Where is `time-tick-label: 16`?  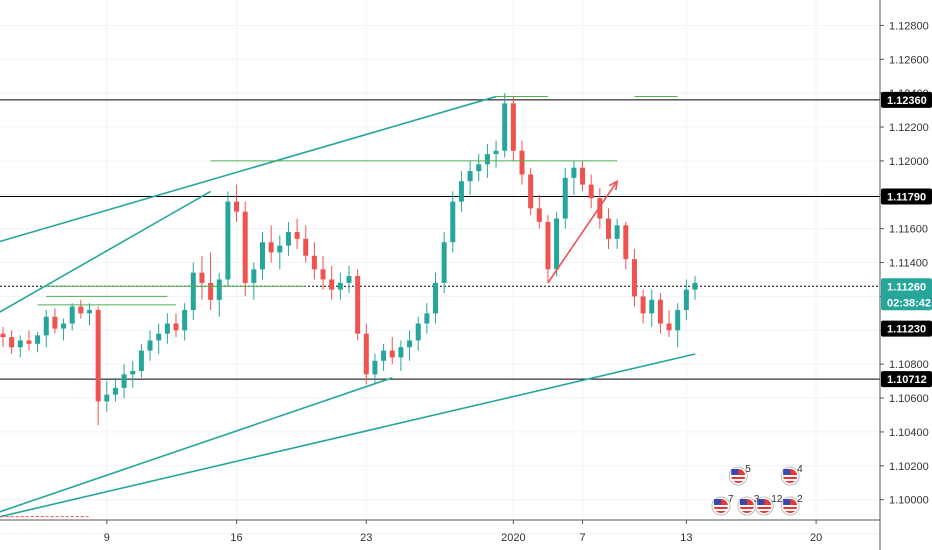 time-tick-label: 16 is located at coordinates (236, 538).